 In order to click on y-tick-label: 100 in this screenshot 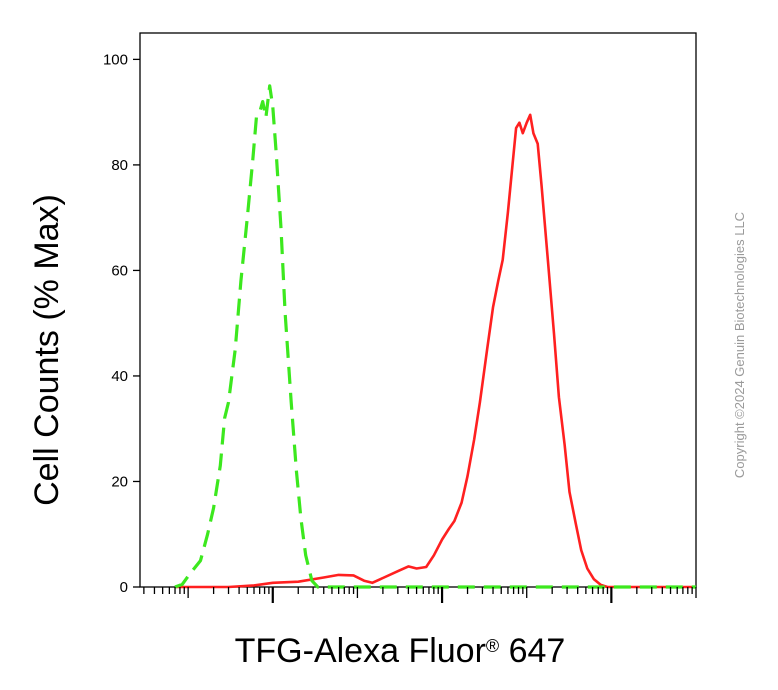, I will do `click(115, 59)`.